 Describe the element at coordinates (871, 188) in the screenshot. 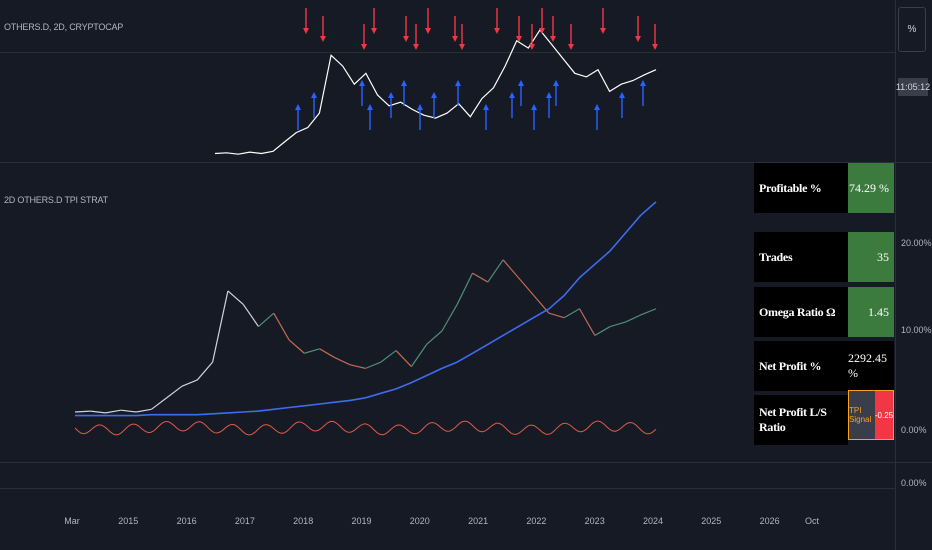

I see `stats-value: 74.29 %` at that location.